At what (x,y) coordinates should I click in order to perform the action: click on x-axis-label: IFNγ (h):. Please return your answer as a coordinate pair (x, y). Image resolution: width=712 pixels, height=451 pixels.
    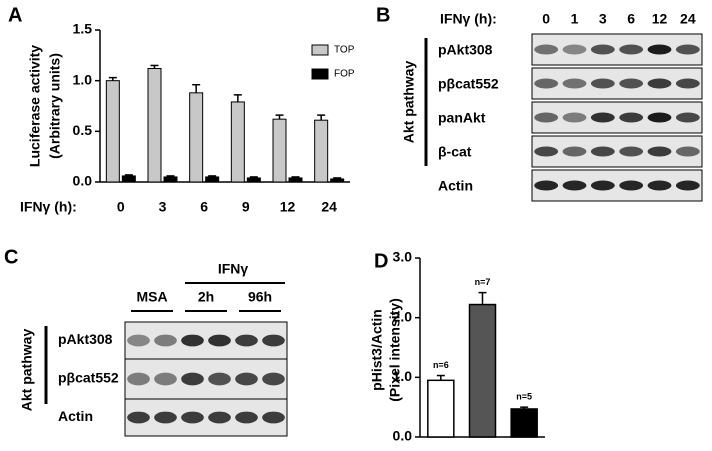
    Looking at the image, I should click on (48, 207).